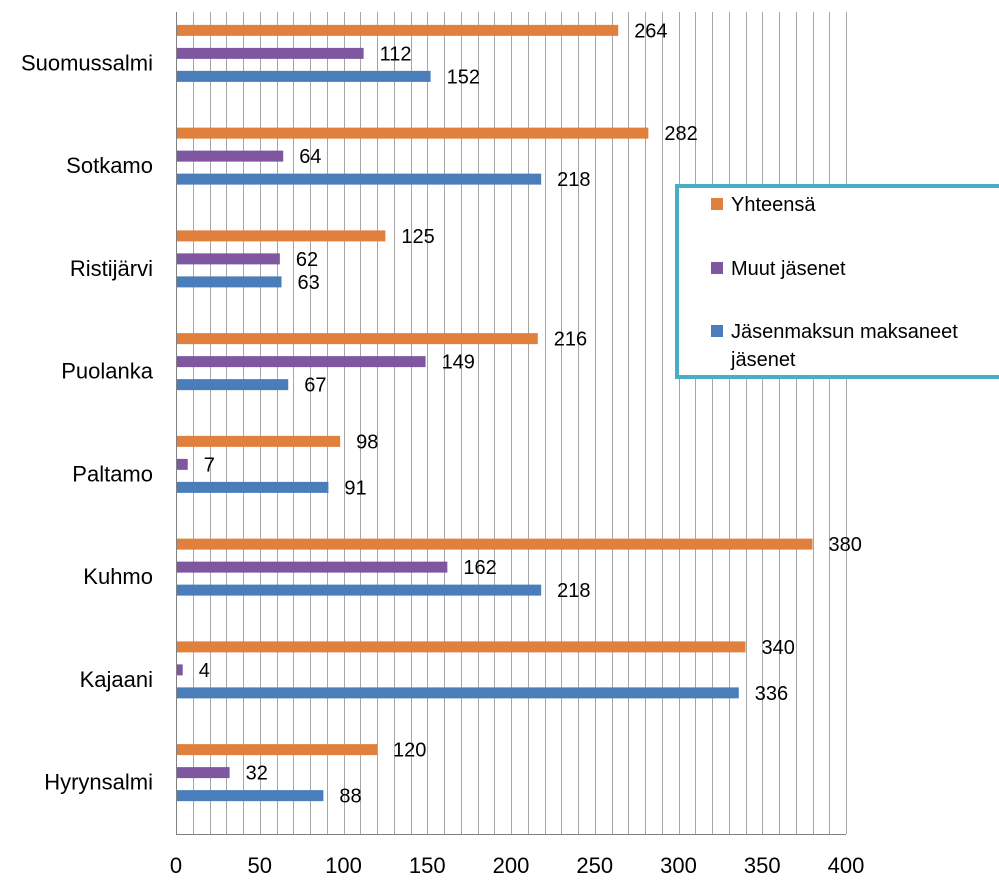  Describe the element at coordinates (680, 134) in the screenshot. I see `data-label: 282` at that location.